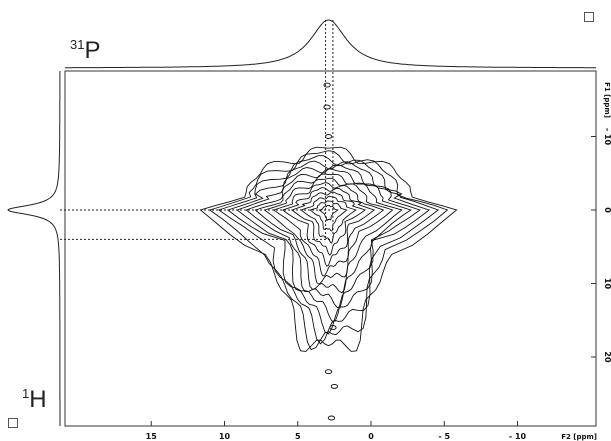  What do you see at coordinates (607, 284) in the screenshot?
I see `f1-tick-label: 10` at bounding box center [607, 284].